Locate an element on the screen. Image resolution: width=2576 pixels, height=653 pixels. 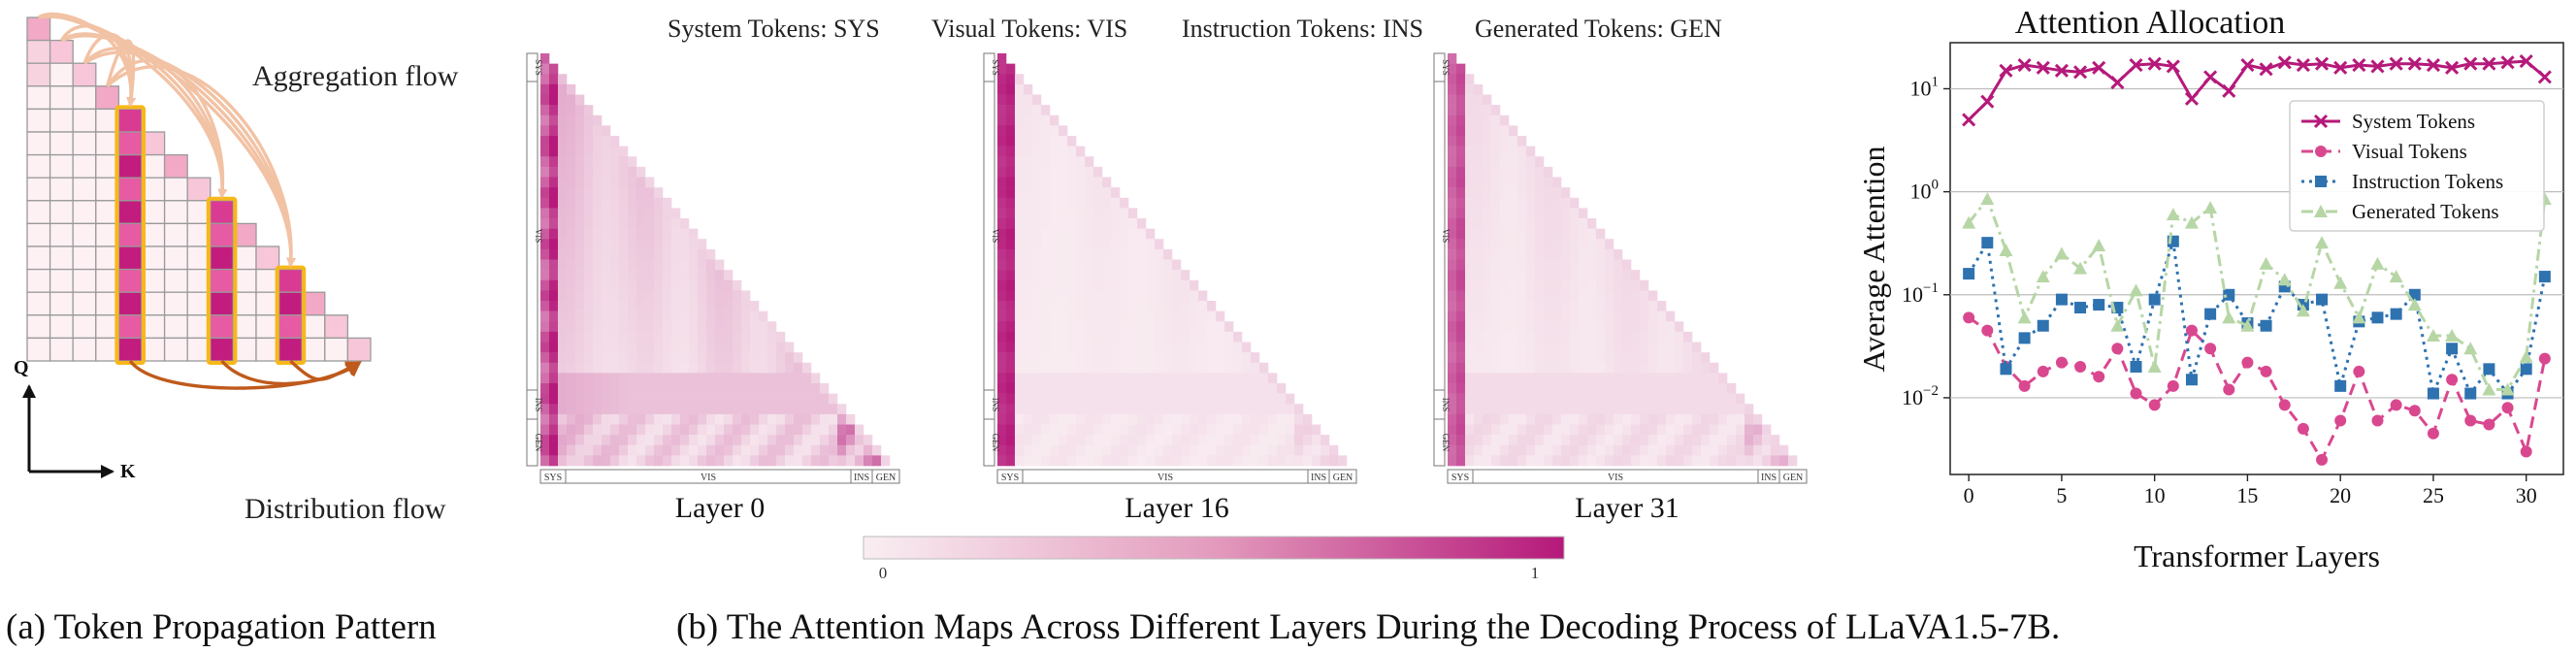
x-tick-label: 0 is located at coordinates (1969, 495).